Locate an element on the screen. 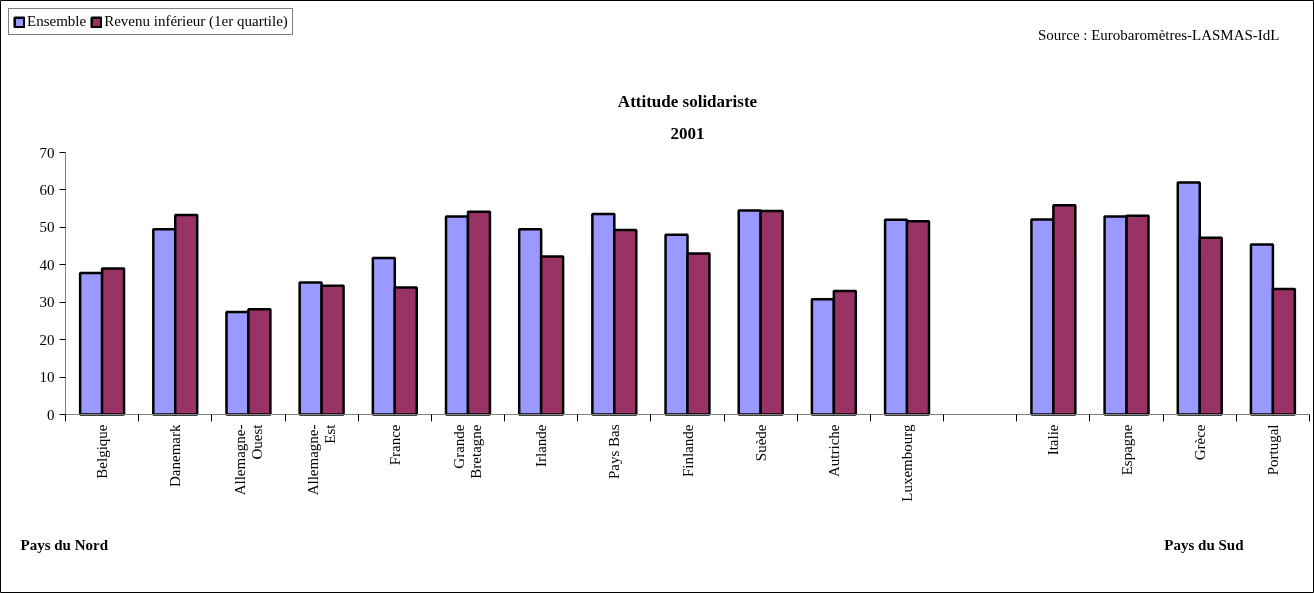  x-tick-label: Irlande is located at coordinates (541, 445).